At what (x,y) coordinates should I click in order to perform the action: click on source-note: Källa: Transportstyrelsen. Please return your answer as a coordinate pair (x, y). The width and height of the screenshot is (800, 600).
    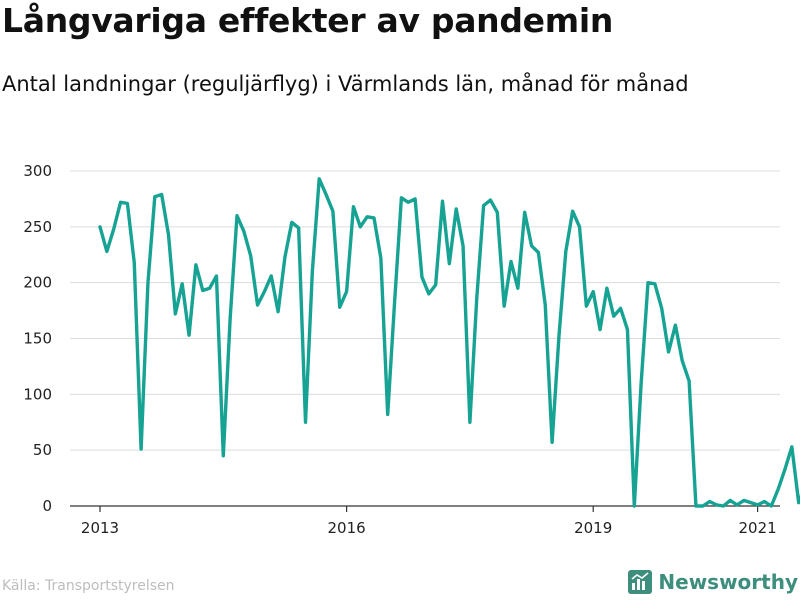
    Looking at the image, I should click on (88, 586).